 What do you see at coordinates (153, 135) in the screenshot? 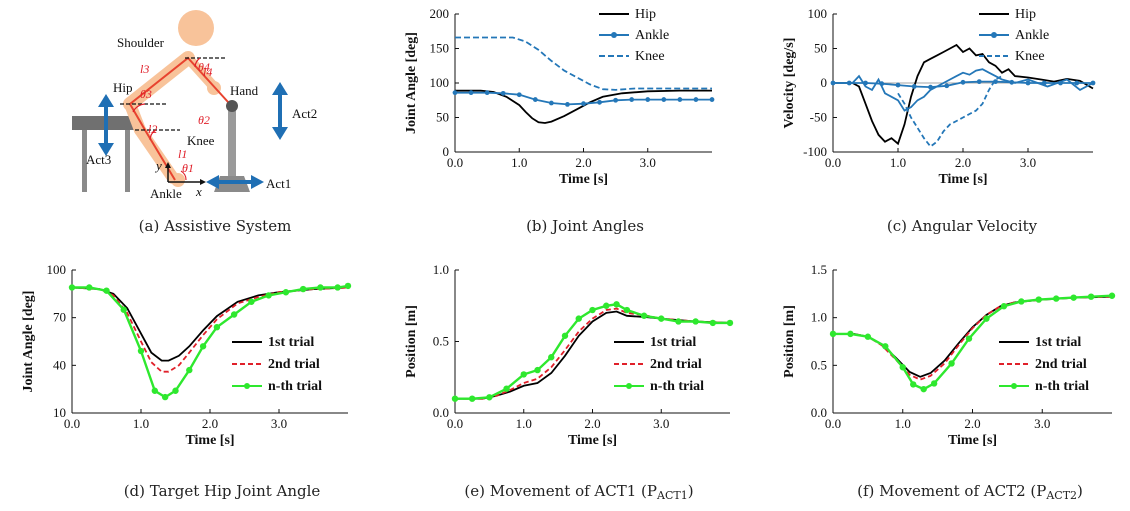
I see `theta2-arc` at bounding box center [153, 135].